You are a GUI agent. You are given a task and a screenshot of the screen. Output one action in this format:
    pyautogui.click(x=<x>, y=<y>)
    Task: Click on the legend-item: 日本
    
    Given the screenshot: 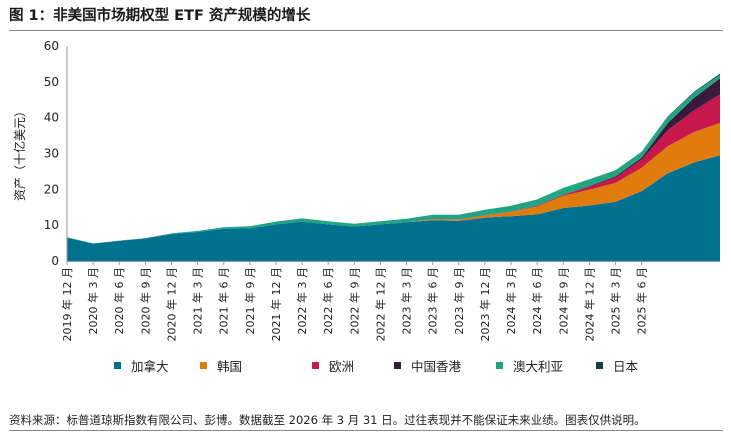 What is the action you would take?
    pyautogui.click(x=617, y=365)
    